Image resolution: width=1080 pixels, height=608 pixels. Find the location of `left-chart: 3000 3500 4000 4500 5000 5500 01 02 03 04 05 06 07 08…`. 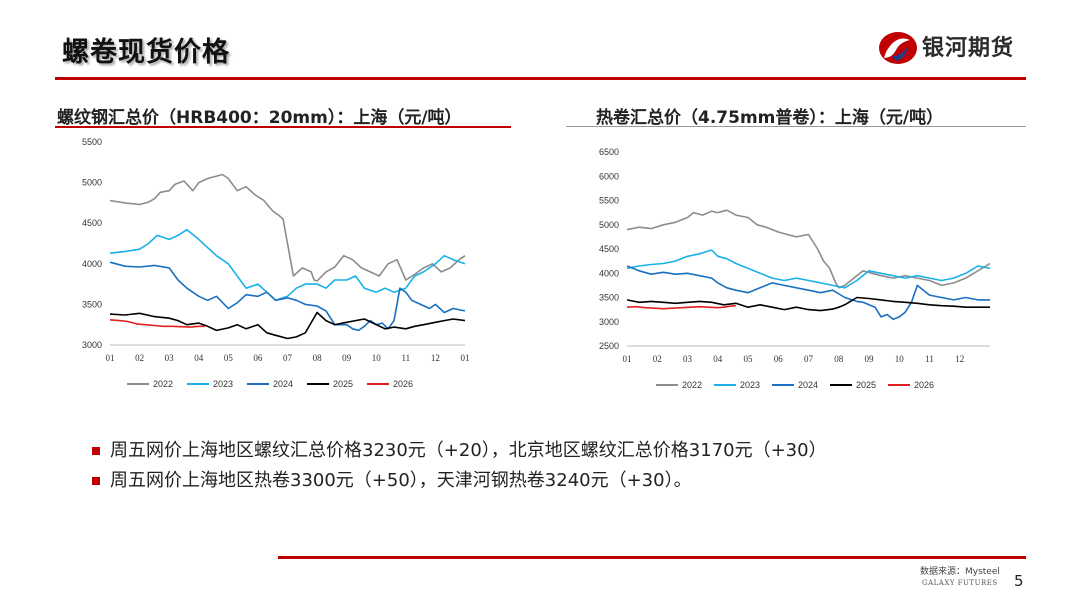

left-chart: 3000 3500 4000 4500 5000 5500 01 02 03 04 05 06 07 08… is located at coordinates (276, 263).